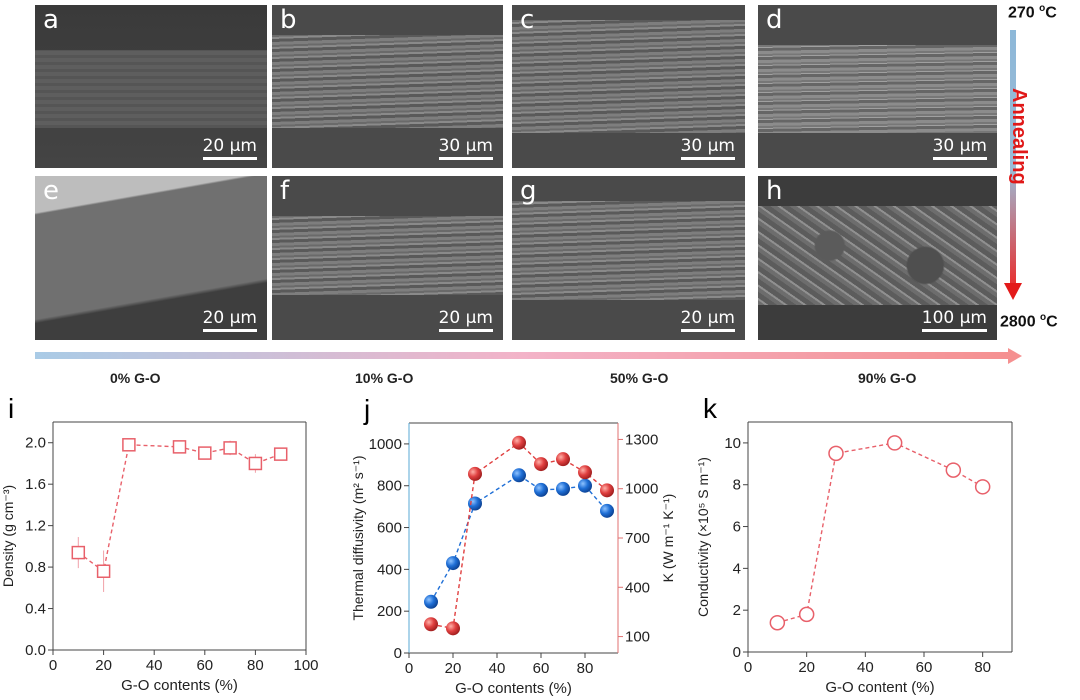  What do you see at coordinates (35, 443) in the screenshot?
I see `y-tick-label: 2.0` at bounding box center [35, 443].